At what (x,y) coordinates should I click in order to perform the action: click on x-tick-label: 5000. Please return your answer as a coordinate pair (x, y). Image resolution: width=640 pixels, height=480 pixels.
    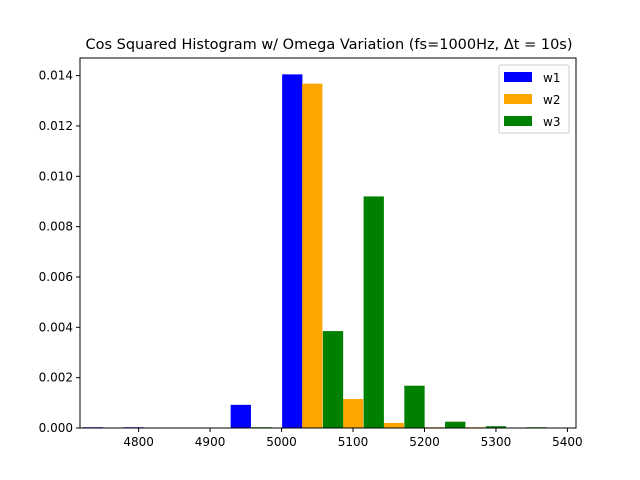
    Looking at the image, I should click on (281, 442).